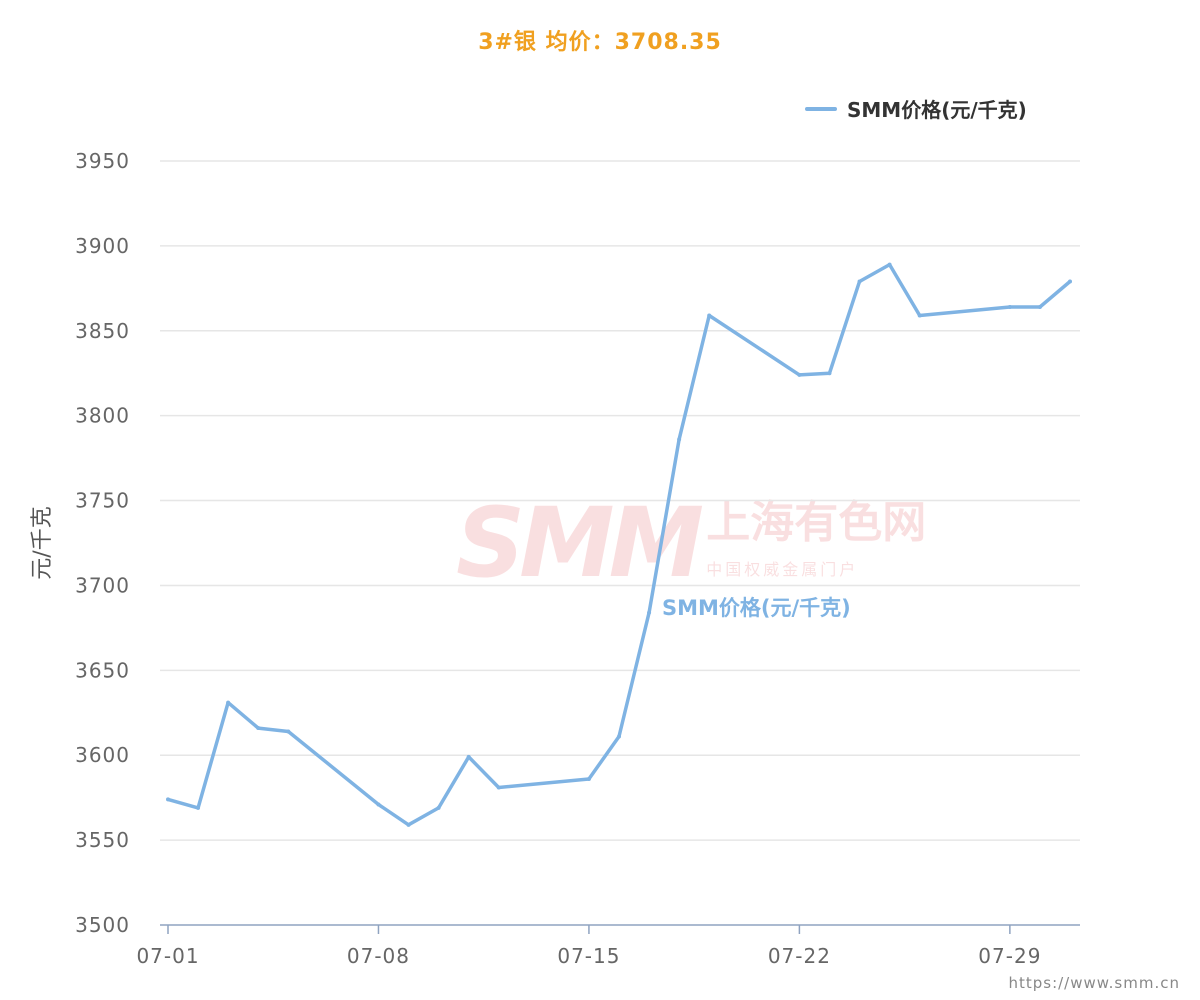 This screenshot has width=1200, height=1000. What do you see at coordinates (102, 161) in the screenshot?
I see `y-tick-label: 3950` at bounding box center [102, 161].